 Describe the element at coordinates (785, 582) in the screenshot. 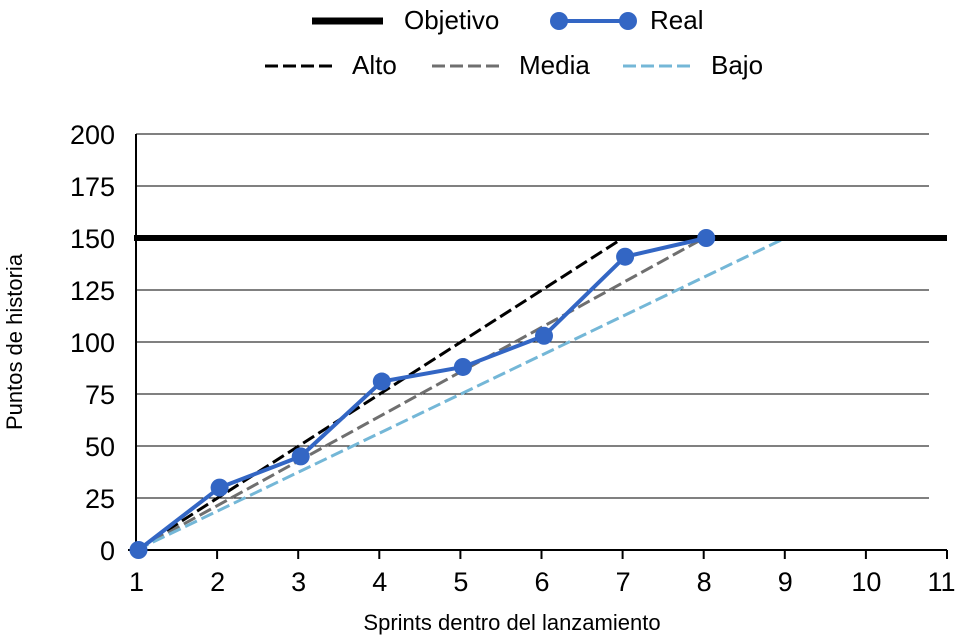

I see `x-tick-label: 9` at that location.